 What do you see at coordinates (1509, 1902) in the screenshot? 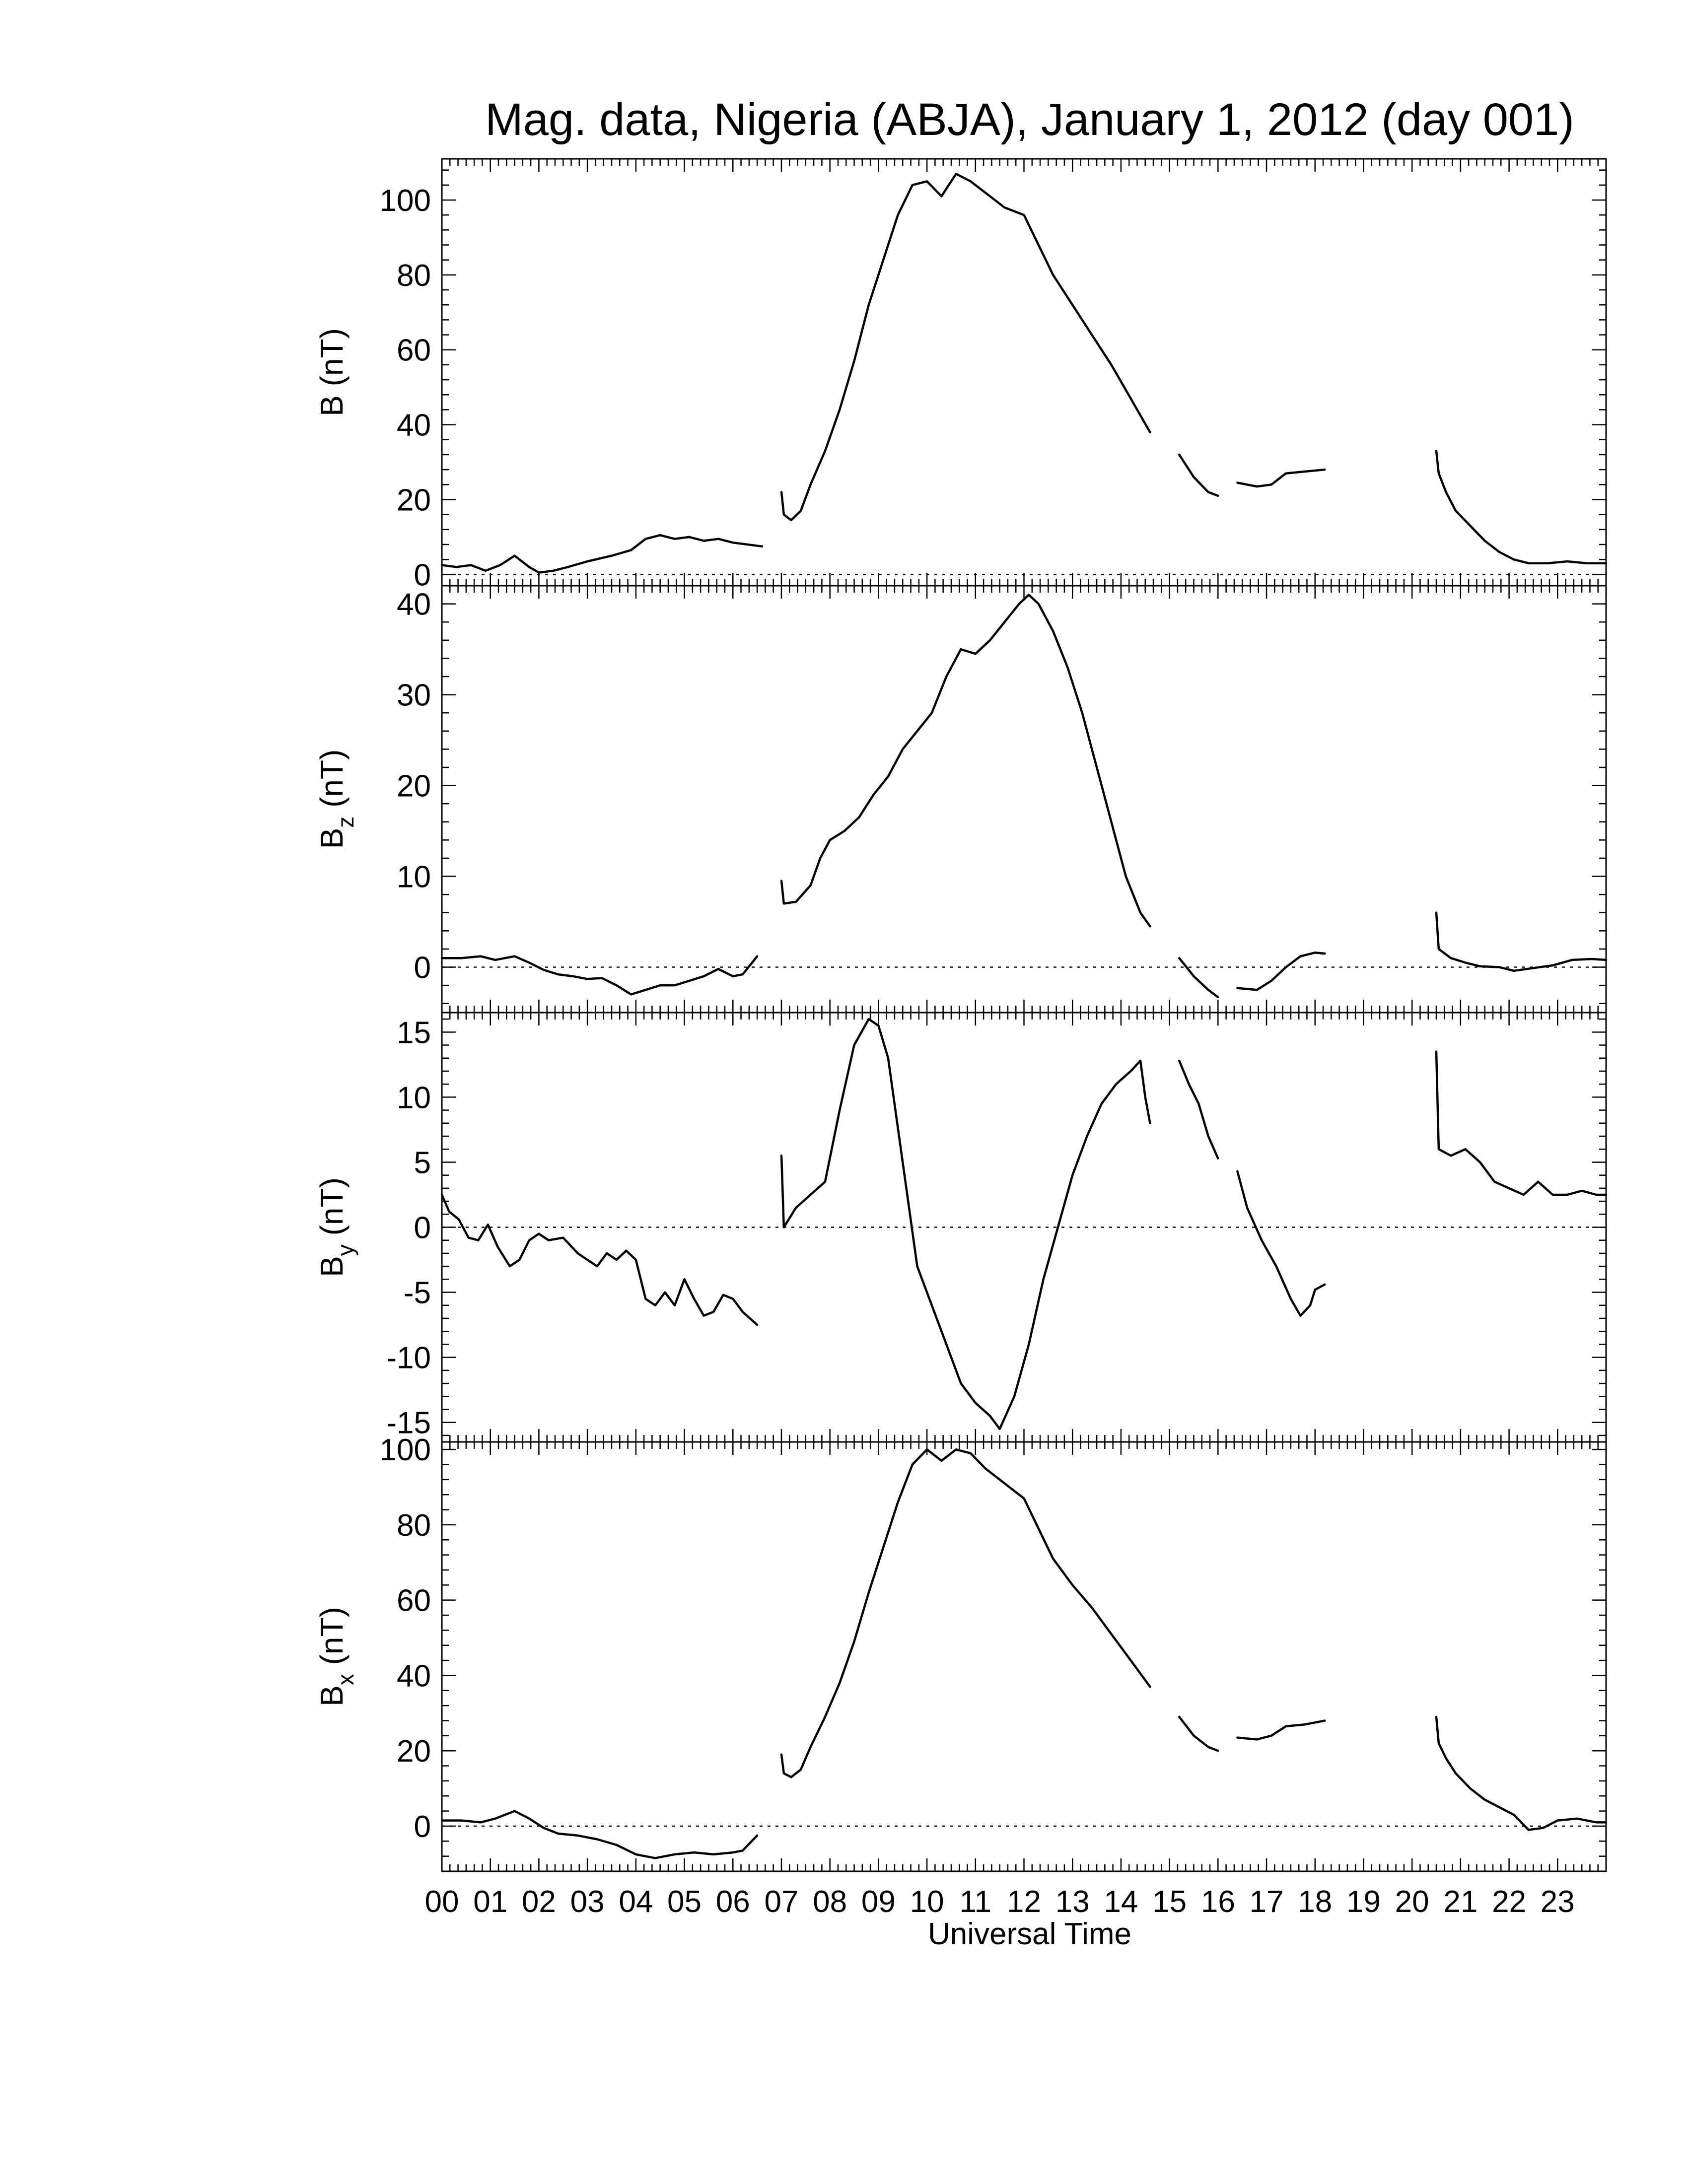
I see `x-tick-label: 22` at bounding box center [1509, 1902].